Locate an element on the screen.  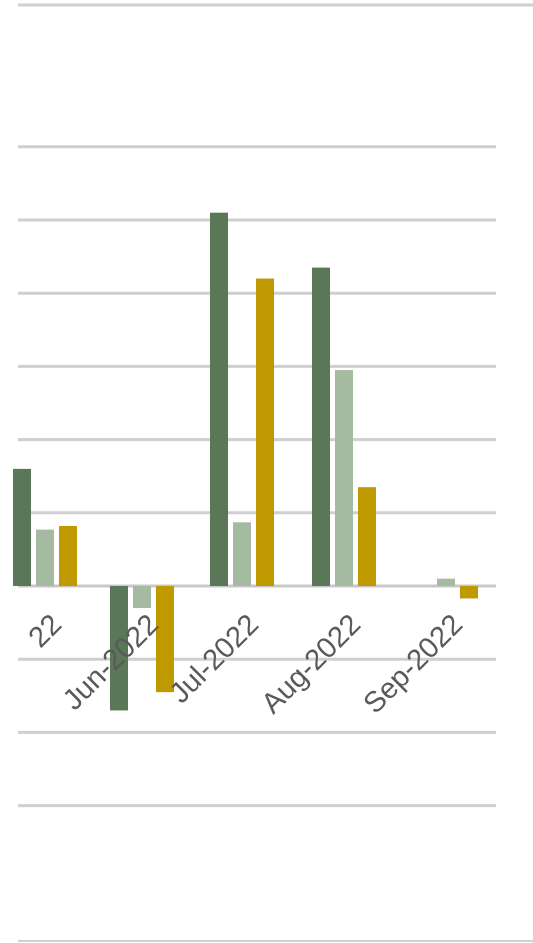
bar-series1-jul-2022 is located at coordinates (219, 399).